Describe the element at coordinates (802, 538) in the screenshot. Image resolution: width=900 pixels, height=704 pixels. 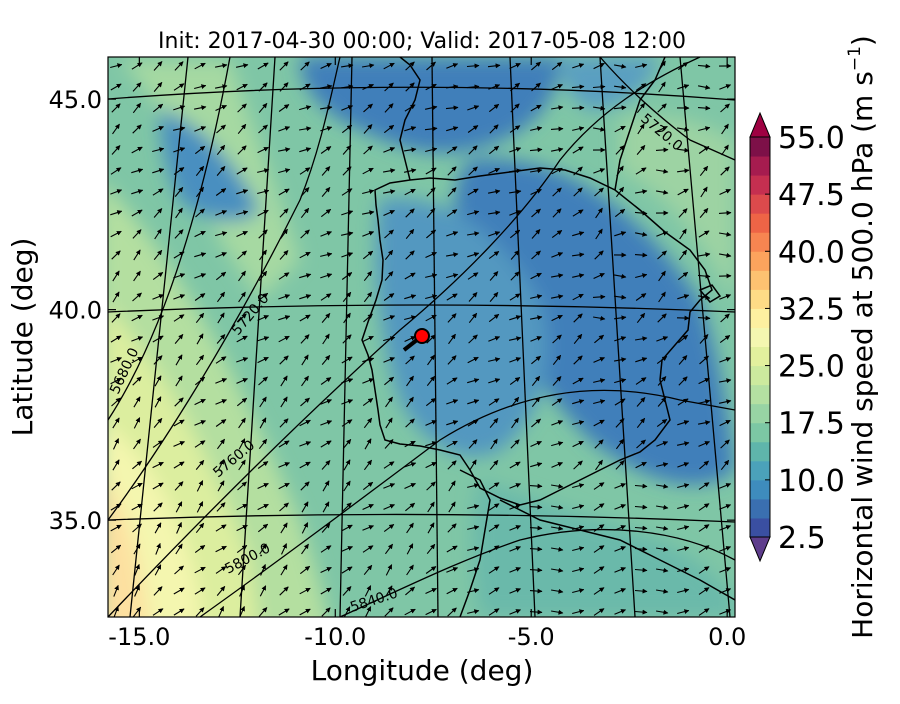
I see `colorbar-tick-label: 2.5` at that location.